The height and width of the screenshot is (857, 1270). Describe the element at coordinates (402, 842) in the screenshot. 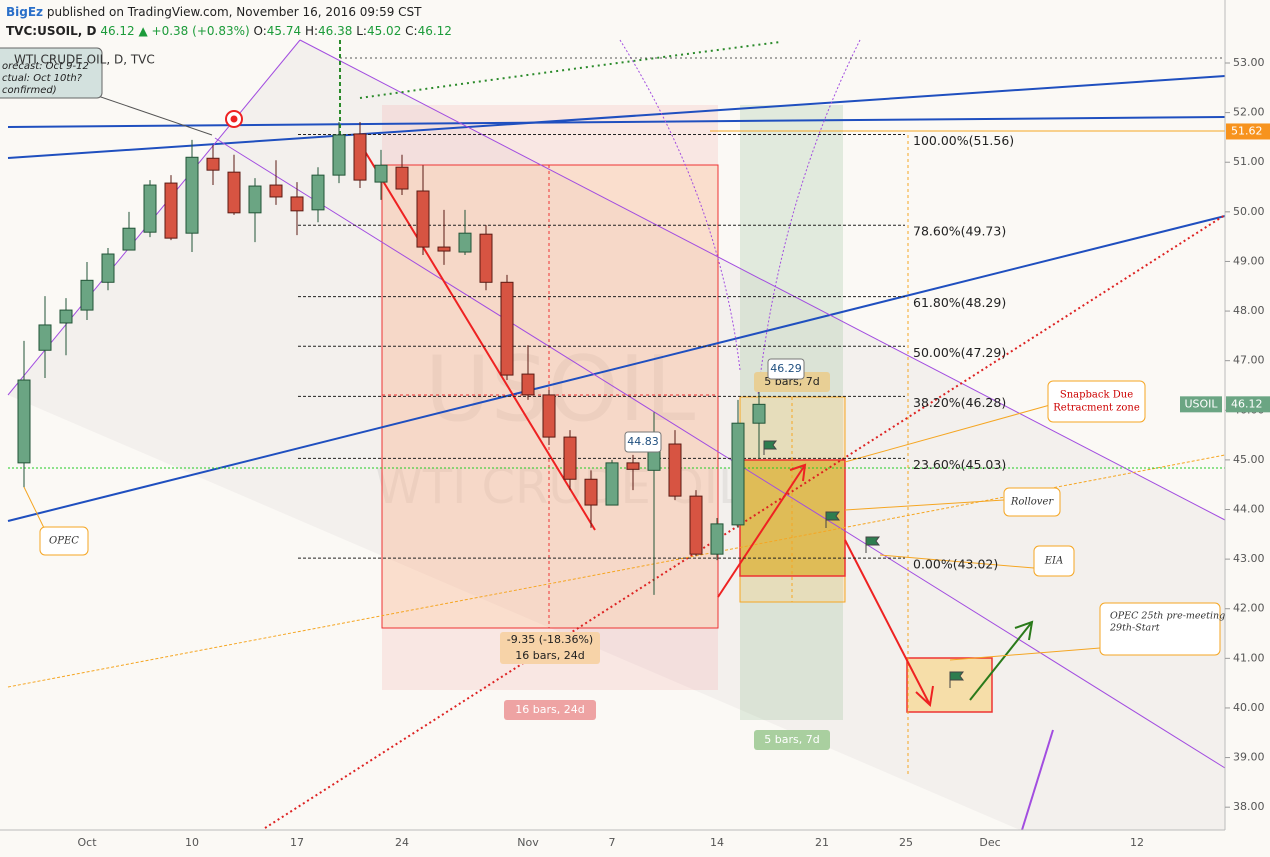

I see `x-tick-label: 24` at that location.